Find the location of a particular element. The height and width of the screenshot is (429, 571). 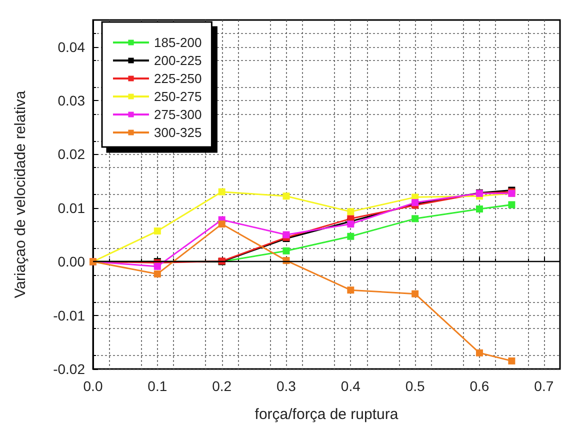

y-tick-label: -0.01 is located at coordinates (69, 315).